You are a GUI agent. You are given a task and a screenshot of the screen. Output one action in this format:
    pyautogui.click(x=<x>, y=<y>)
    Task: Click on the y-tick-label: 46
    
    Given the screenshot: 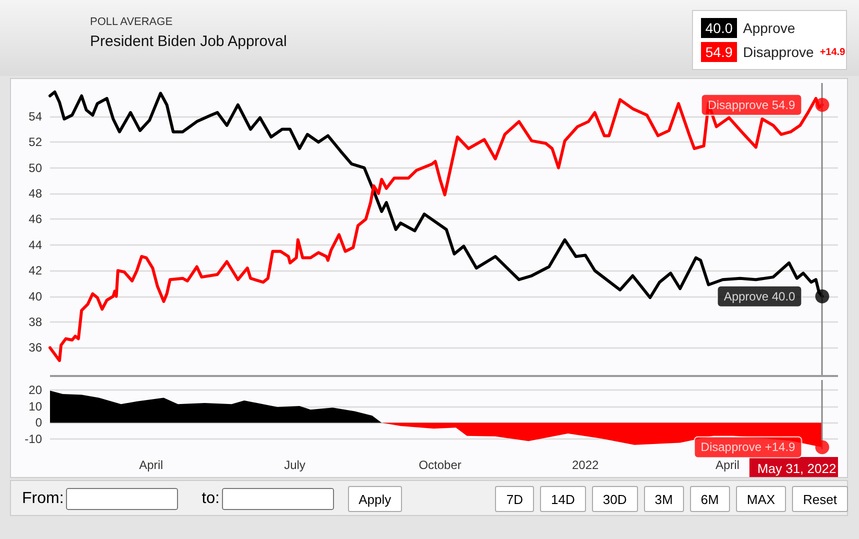 What is the action you would take?
    pyautogui.click(x=35, y=219)
    